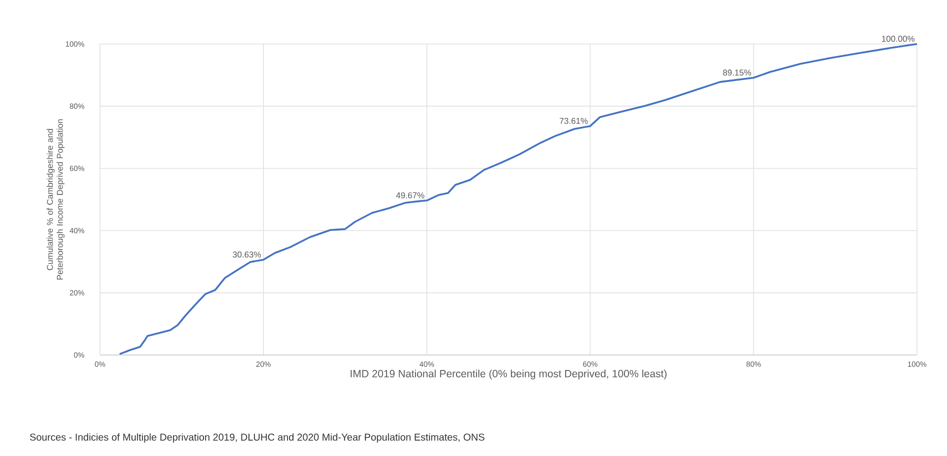  I want to click on annotation: 100.00%, so click(898, 39).